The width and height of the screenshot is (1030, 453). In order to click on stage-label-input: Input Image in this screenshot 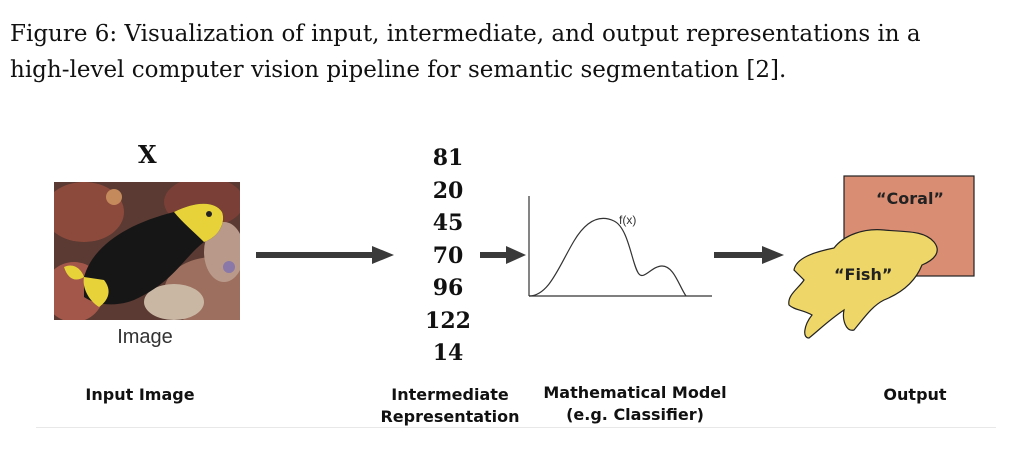, I will do `click(140, 394)`.